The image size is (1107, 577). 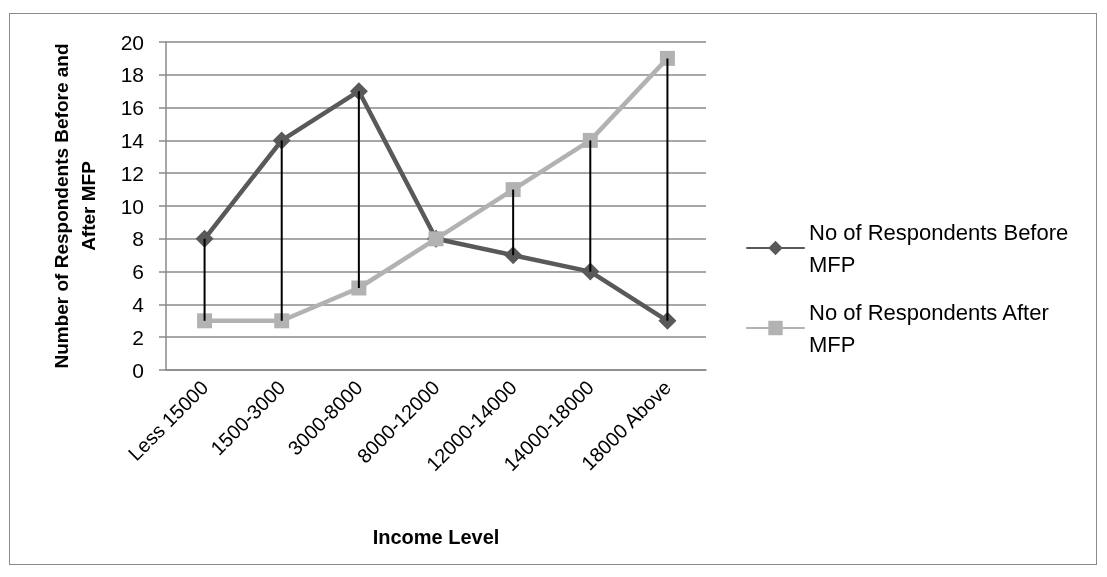 What do you see at coordinates (132, 173) in the screenshot?
I see `y-tick-label: 12` at bounding box center [132, 173].